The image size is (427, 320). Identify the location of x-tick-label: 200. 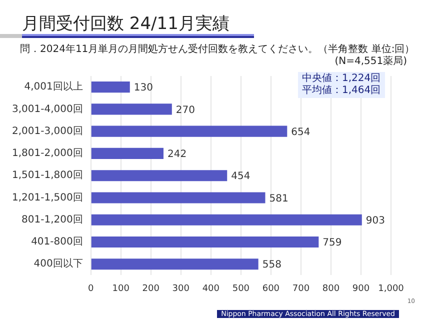
(151, 289).